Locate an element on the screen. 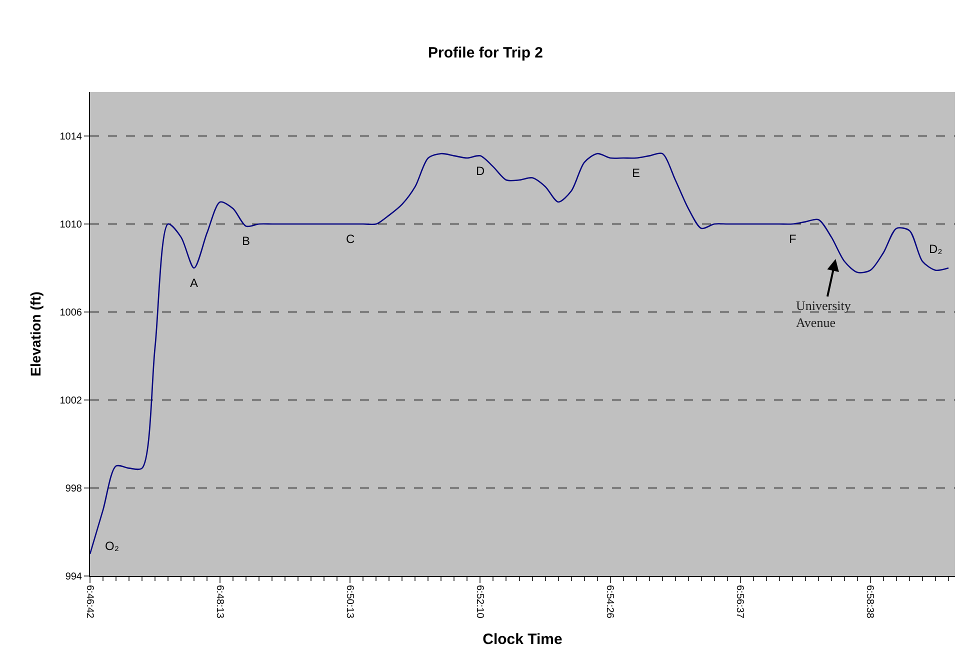 The height and width of the screenshot is (670, 971). y-tick-label: 1014 is located at coordinates (71, 137).